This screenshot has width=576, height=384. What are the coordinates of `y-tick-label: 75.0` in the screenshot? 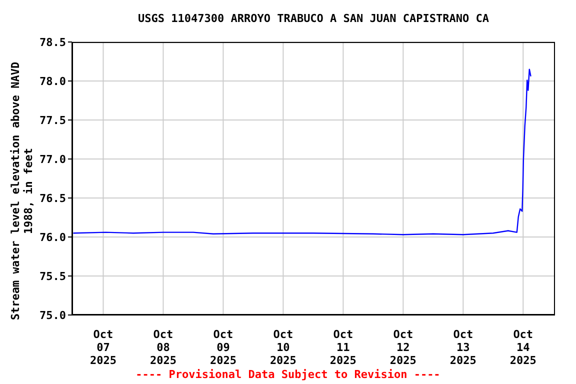 It's located at (53, 315).